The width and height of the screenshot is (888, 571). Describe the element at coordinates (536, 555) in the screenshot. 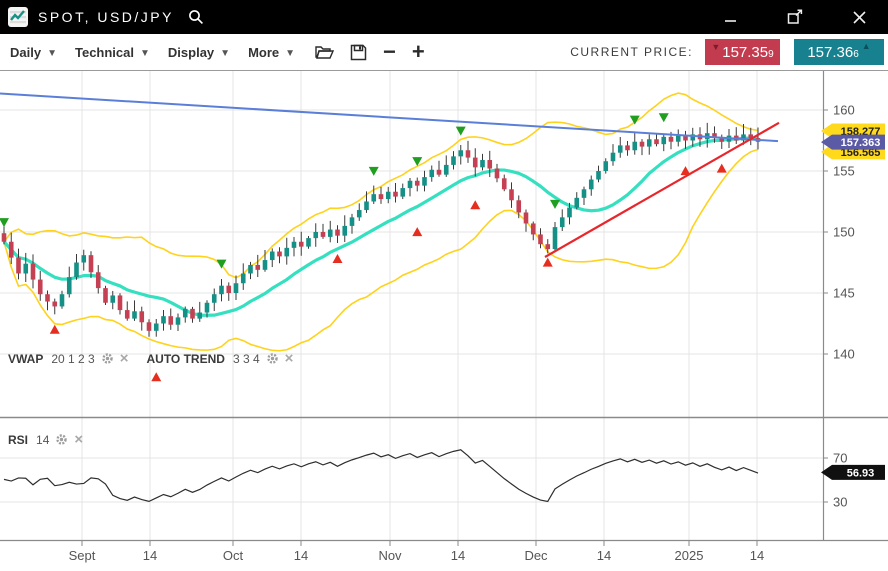

I see `svg-text: Dec` at that location.